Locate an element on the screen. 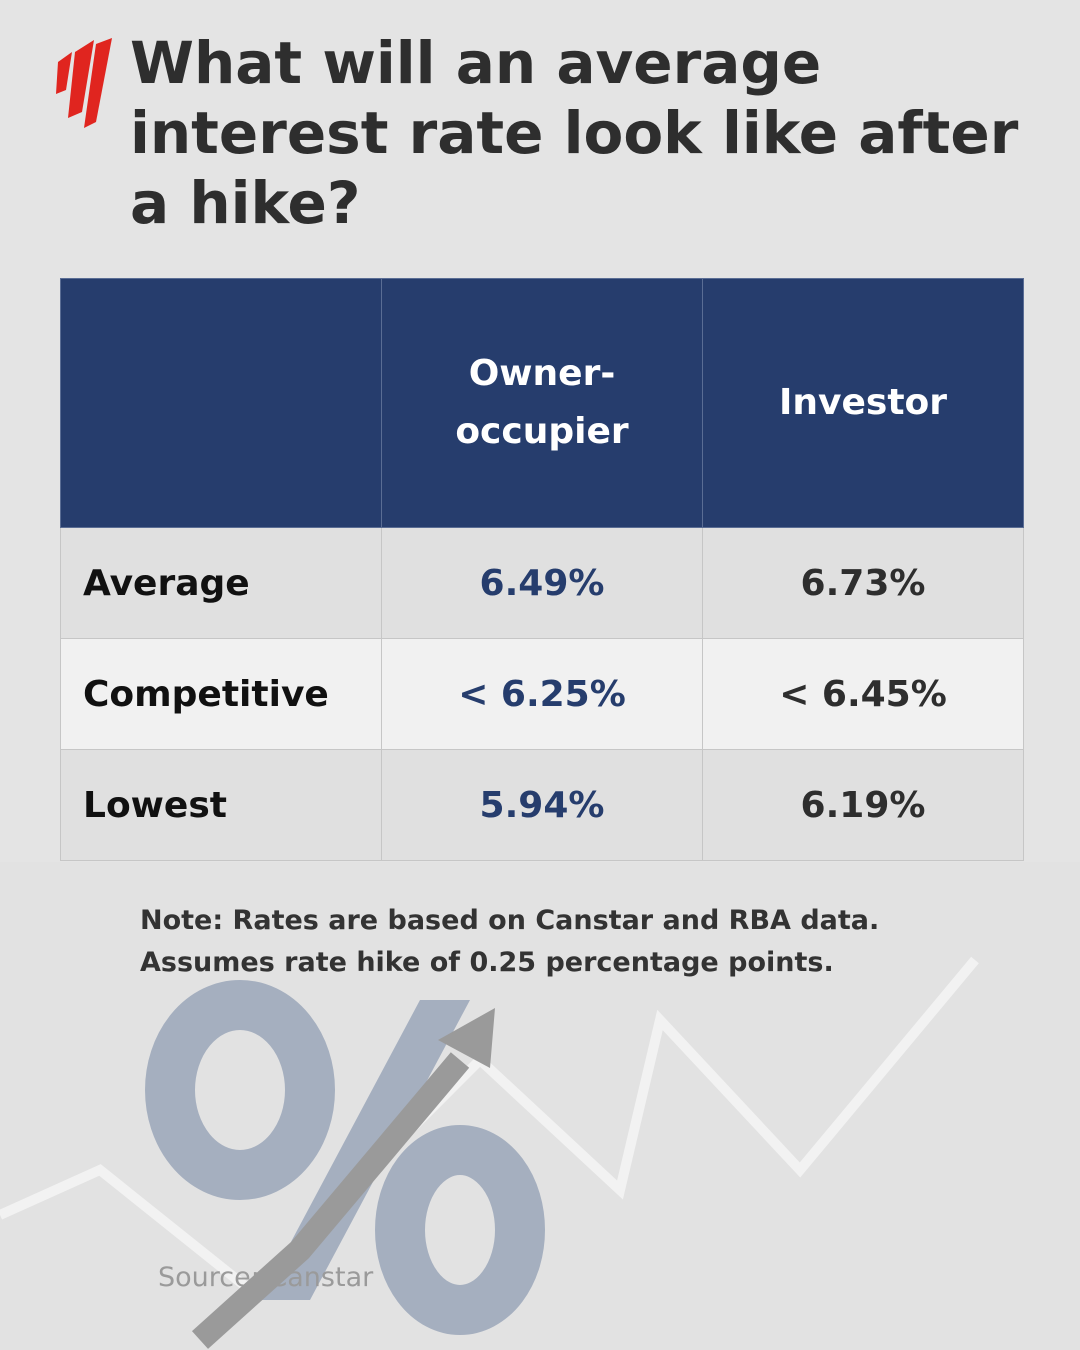 The image size is (1080, 1350). logo is located at coordinates (84, 83).